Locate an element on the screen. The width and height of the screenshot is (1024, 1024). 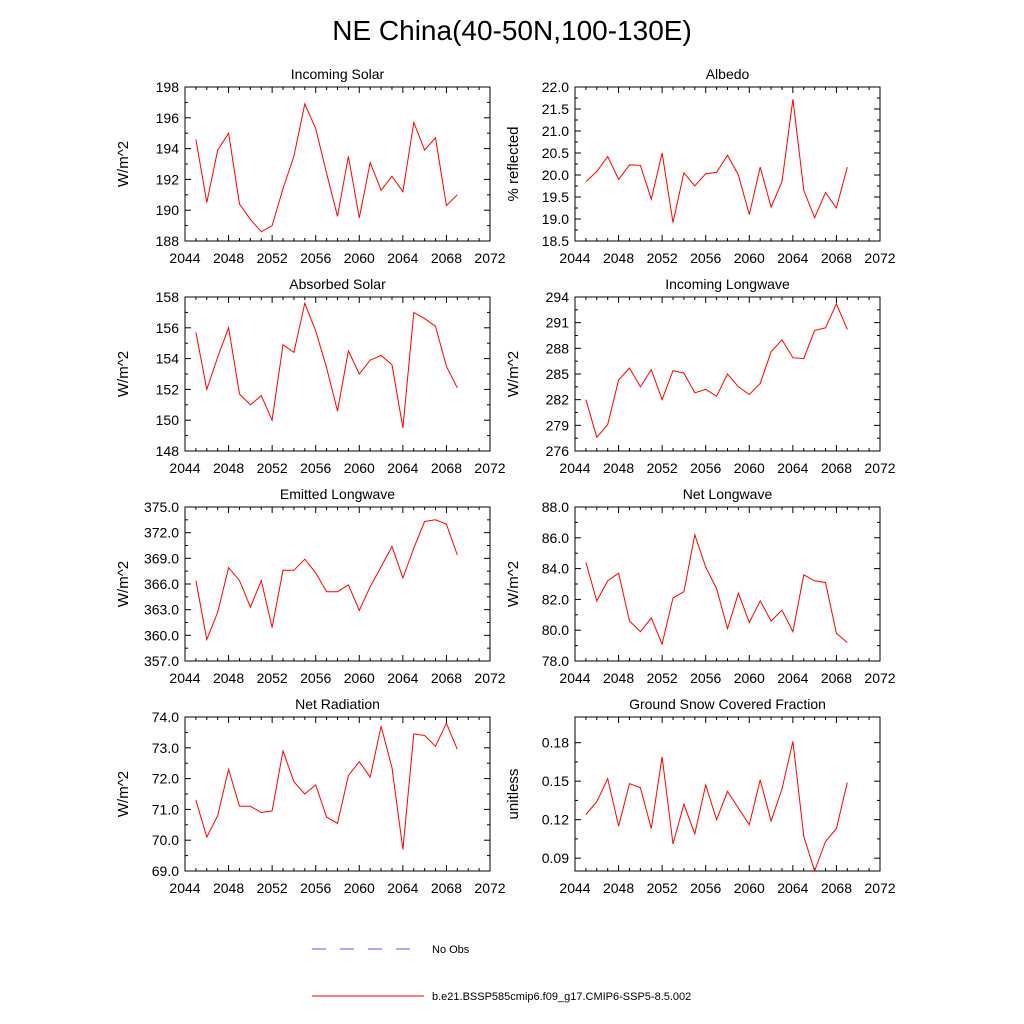
panel-title: Albedo is located at coordinates (728, 74).